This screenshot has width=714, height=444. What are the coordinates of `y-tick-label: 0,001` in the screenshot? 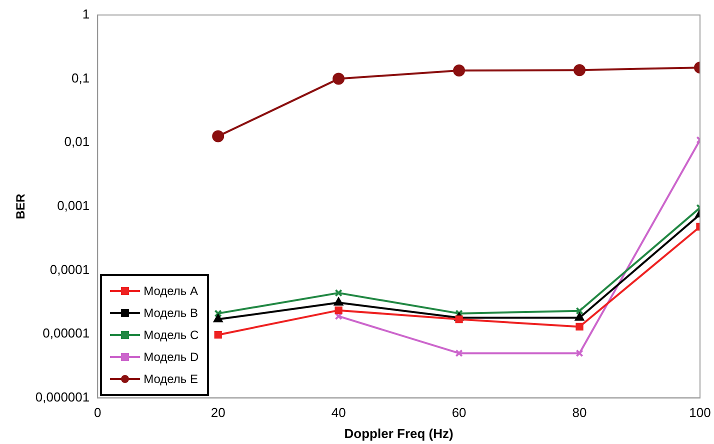 It's located at (73, 205).